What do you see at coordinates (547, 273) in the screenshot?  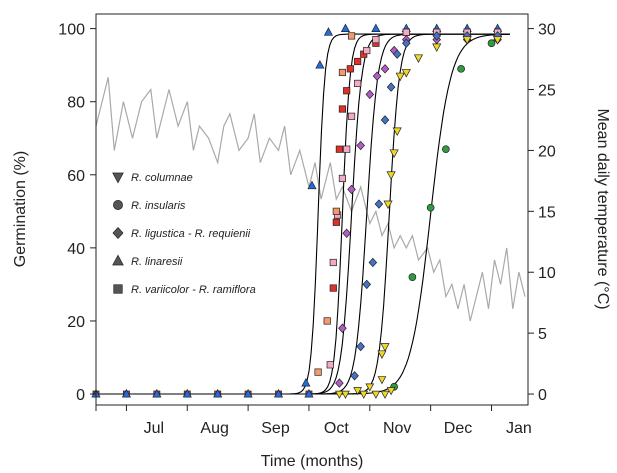 I see `y2-tick-label: 10` at bounding box center [547, 273].